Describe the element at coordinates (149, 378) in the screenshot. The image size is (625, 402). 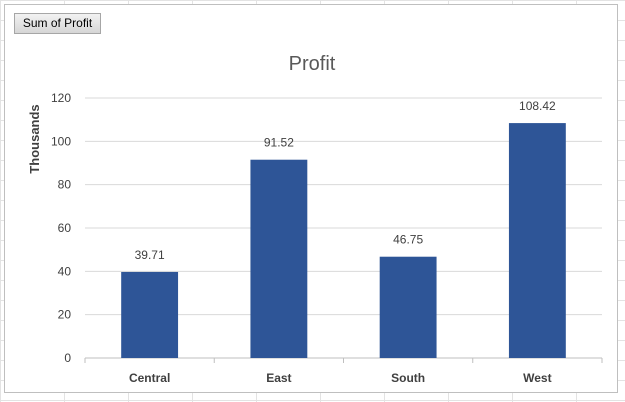
I see `x-tick-label: Central` at that location.